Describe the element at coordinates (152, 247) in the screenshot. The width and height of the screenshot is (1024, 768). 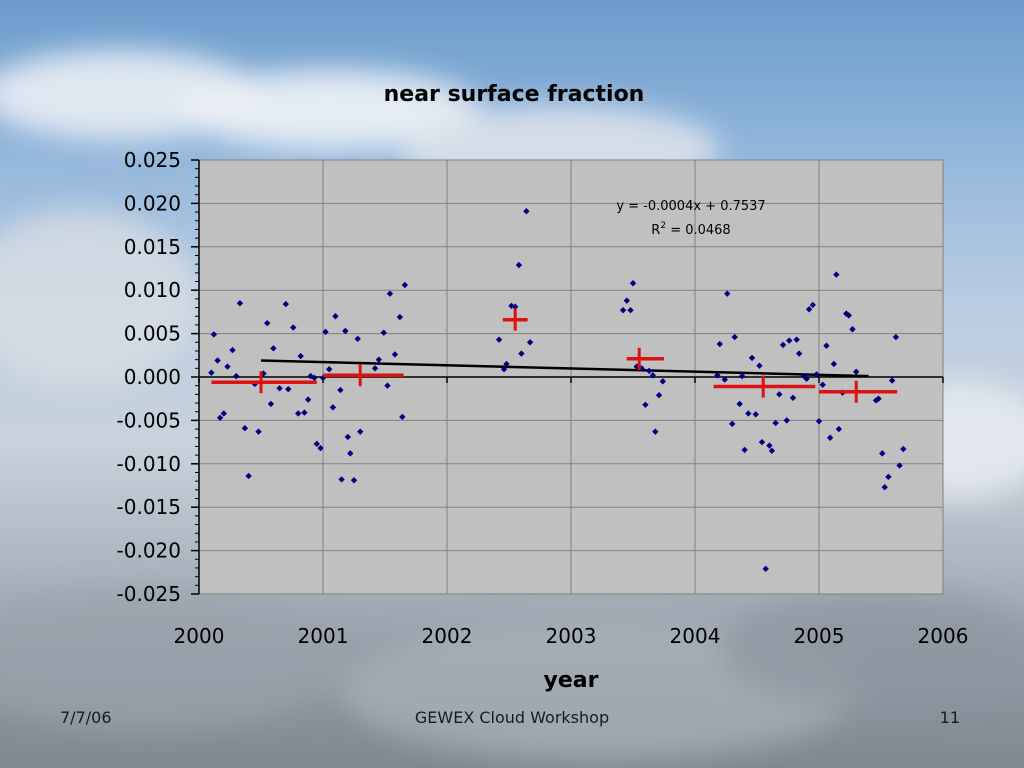
I see `y-tick-label: 0.015` at that location.